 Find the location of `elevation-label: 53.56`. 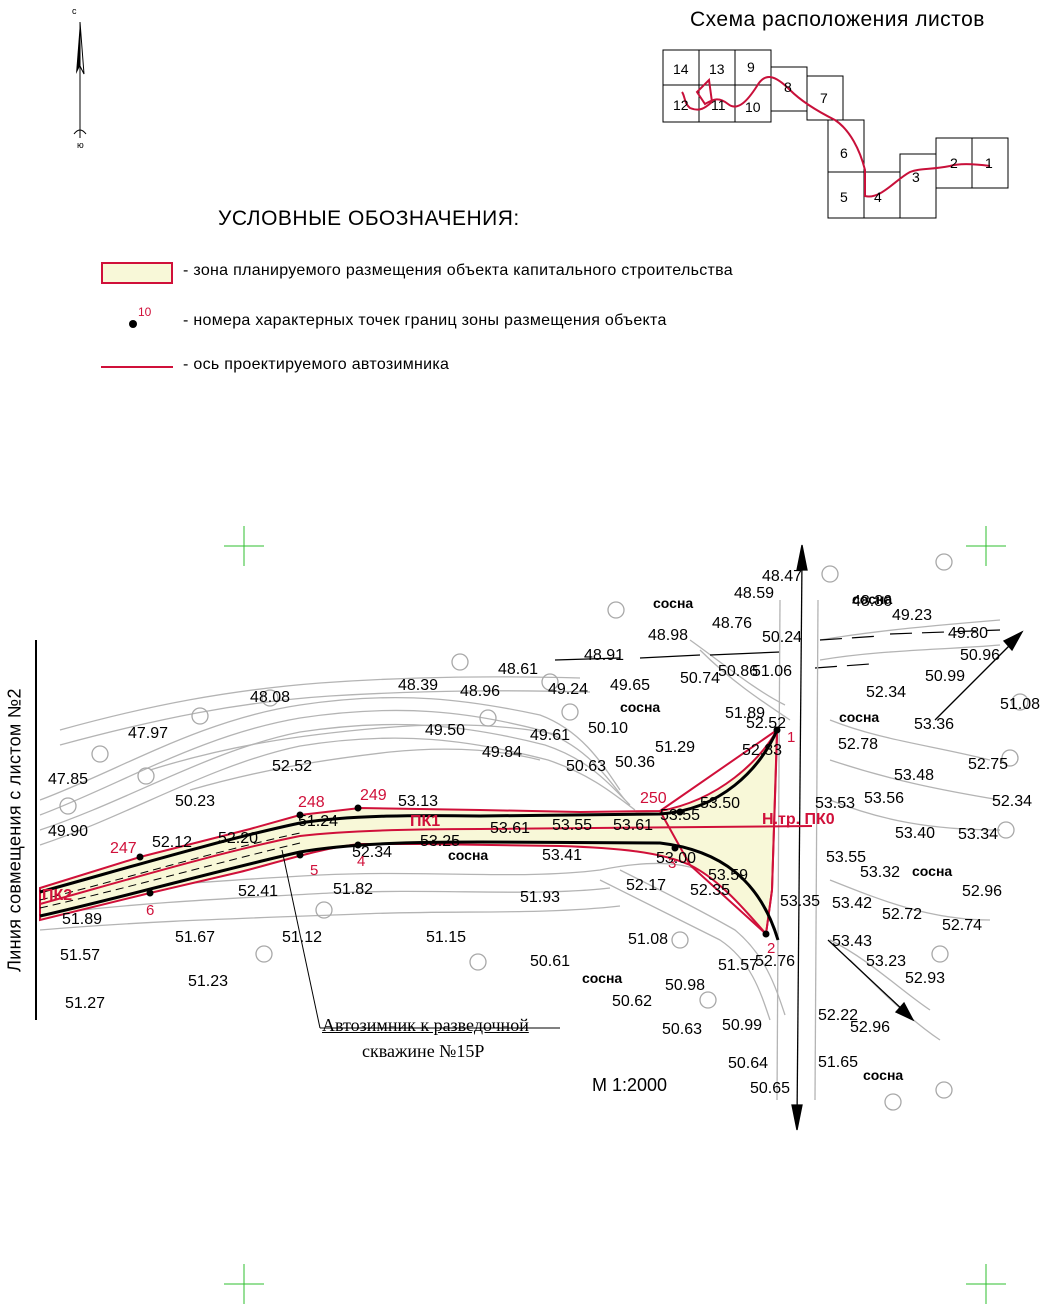

elevation-label: 53.56 is located at coordinates (884, 798).